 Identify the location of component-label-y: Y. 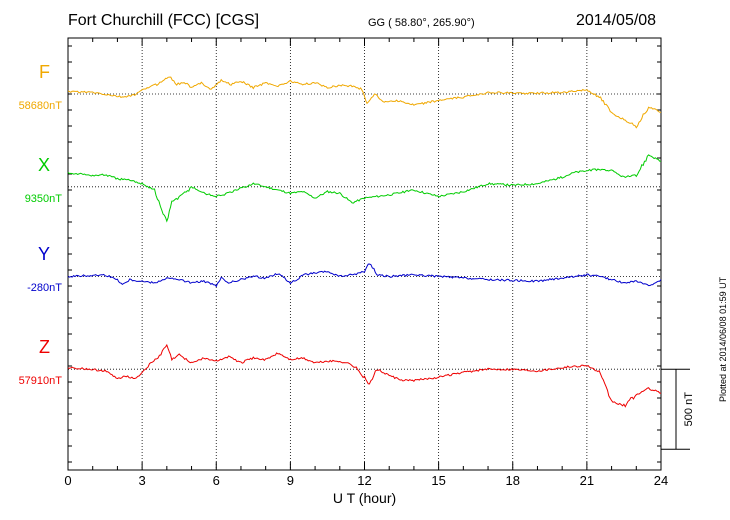
(43, 254).